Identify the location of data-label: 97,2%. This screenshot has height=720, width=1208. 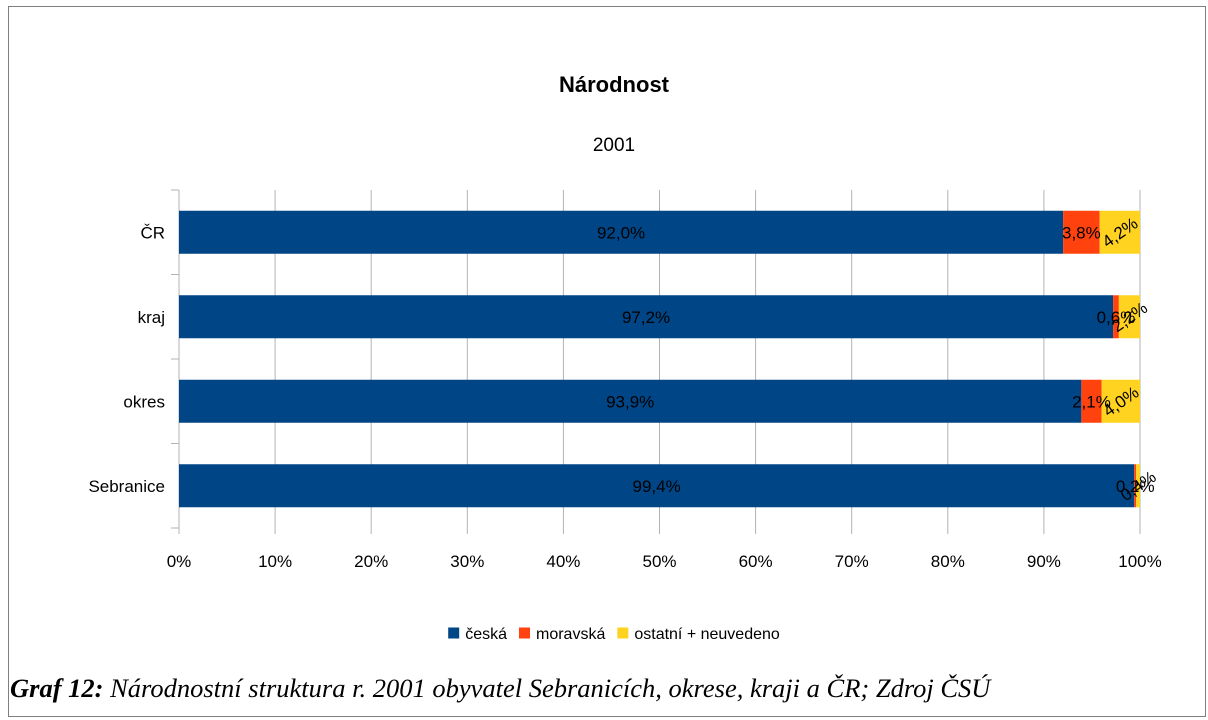
(646, 317).